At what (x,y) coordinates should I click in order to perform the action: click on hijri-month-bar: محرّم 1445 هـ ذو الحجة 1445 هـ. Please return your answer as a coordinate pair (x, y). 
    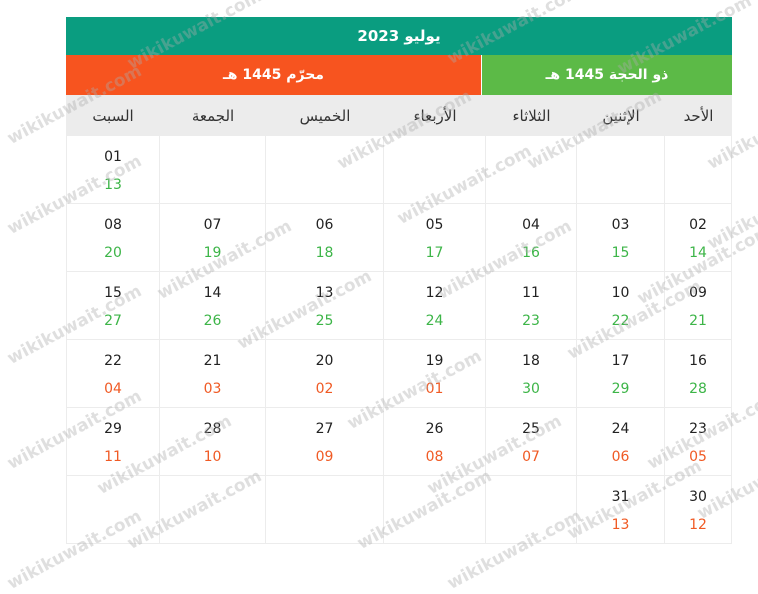
    Looking at the image, I should click on (399, 75).